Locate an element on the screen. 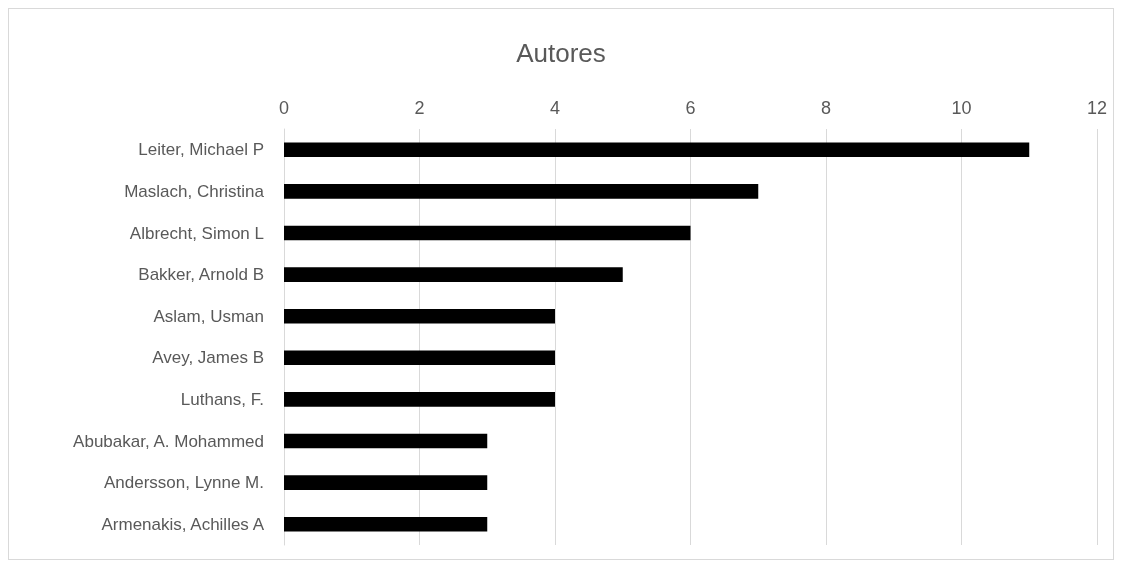 The image size is (1124, 571). x-tick-label: 4 is located at coordinates (555, 108).